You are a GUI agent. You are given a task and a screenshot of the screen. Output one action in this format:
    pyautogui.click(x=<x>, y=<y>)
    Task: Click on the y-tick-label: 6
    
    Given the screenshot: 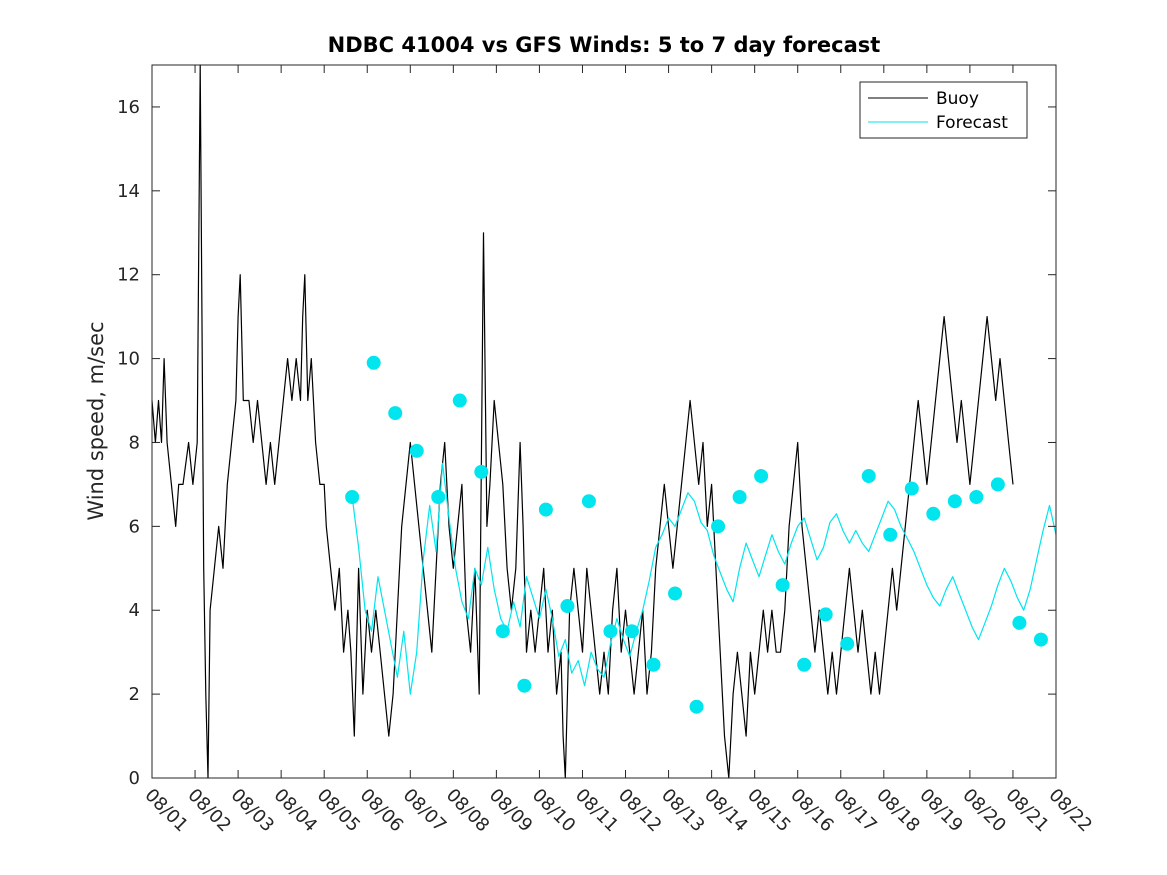 What is the action you would take?
    pyautogui.click(x=134, y=526)
    